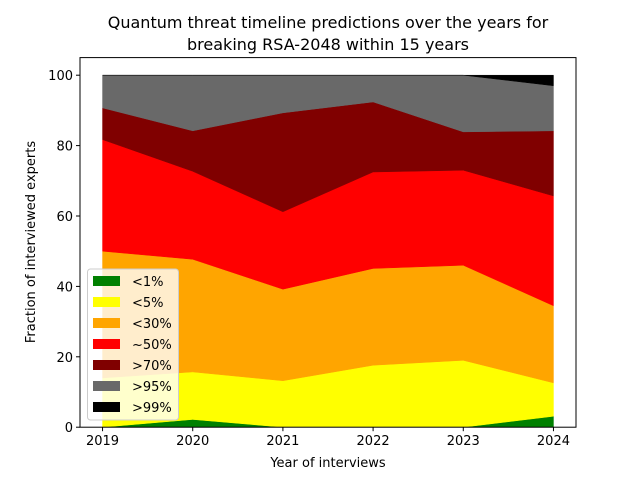 This screenshot has height=484, width=640. I want to click on y-tick-label: 40, so click(64, 287).